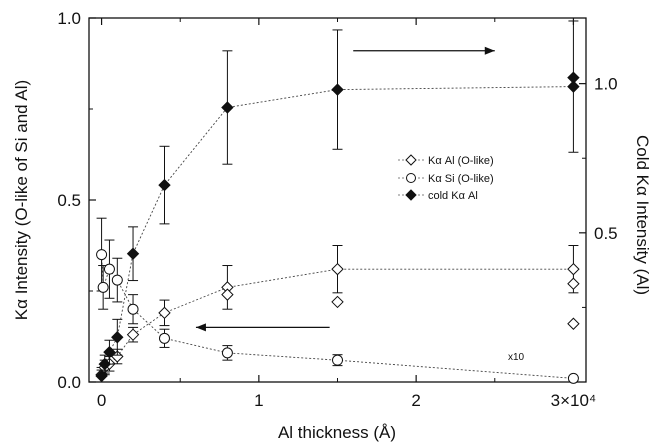  Describe the element at coordinates (606, 84) in the screenshot. I see `y-right-tick-label: 1.0` at that location.